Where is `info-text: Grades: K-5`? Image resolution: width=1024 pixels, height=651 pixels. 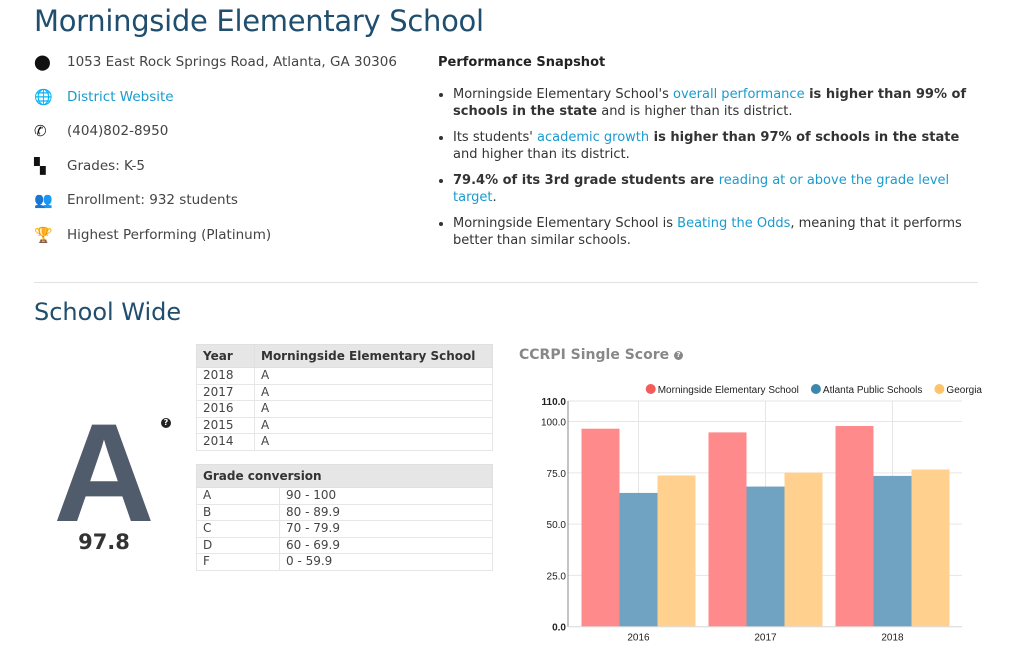 info-text: Grades: K-5 is located at coordinates (106, 165).